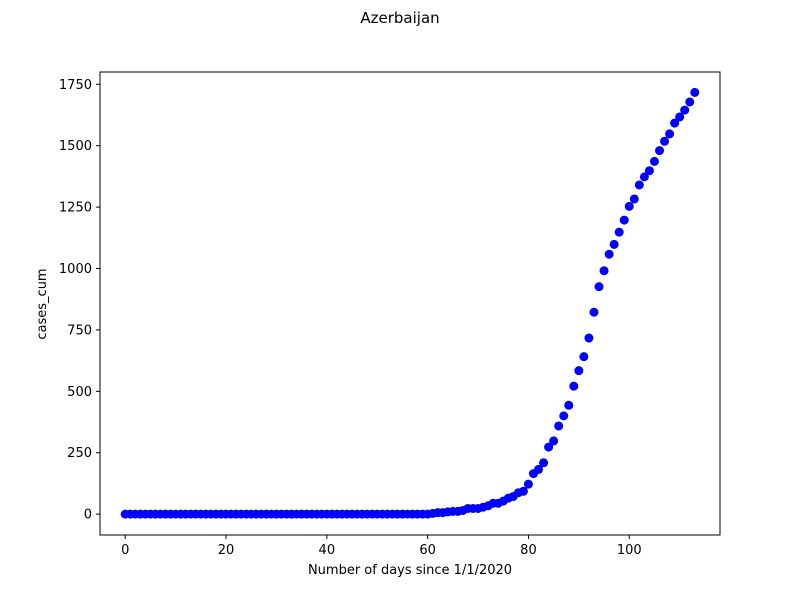 Image resolution: width=800 pixels, height=600 pixels. What do you see at coordinates (528, 550) in the screenshot?
I see `x-tick-label: 80` at bounding box center [528, 550].